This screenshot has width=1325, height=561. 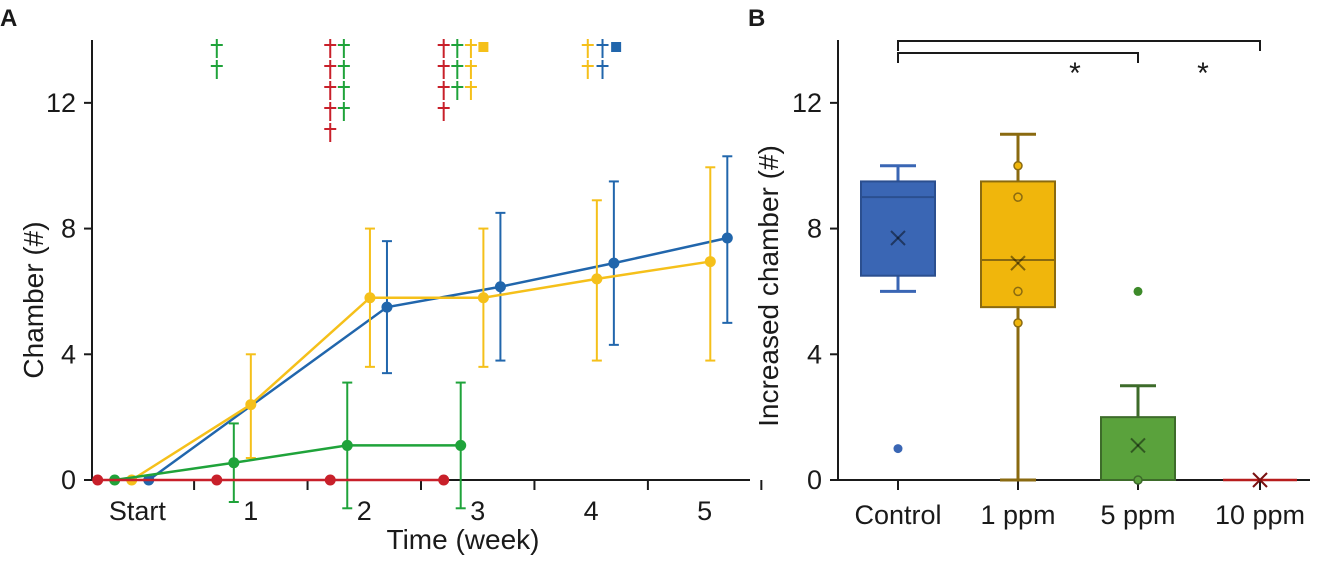 I want to click on panel-a-y-ticks: 0 4 8 12, so click(x=69, y=291).